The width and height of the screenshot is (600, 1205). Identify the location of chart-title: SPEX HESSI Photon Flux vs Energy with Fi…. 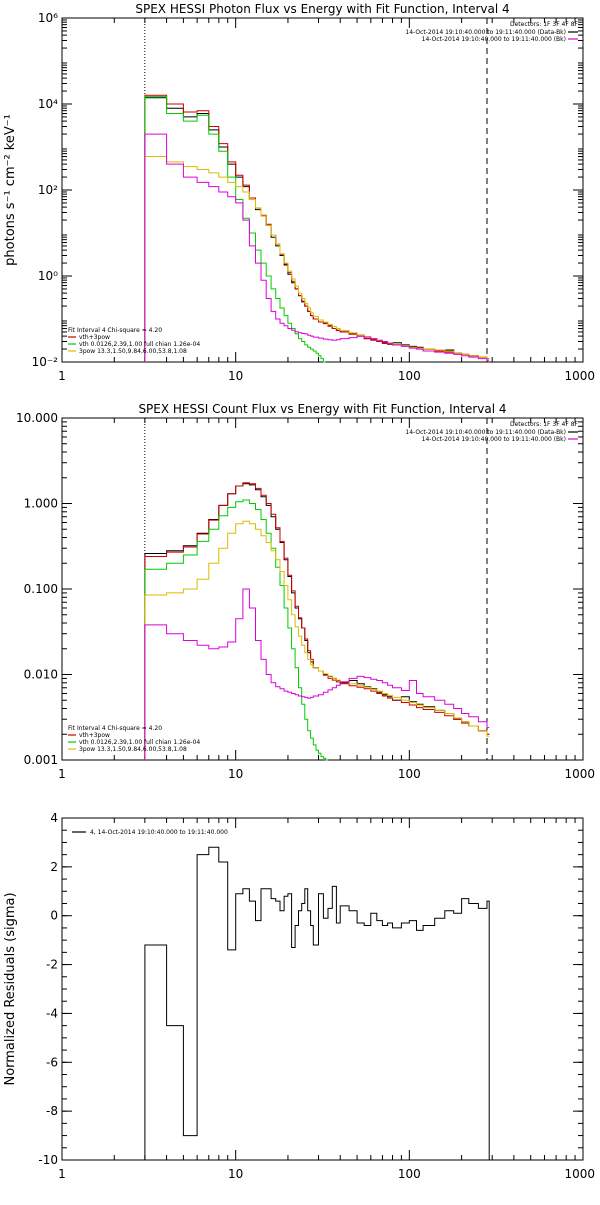
(322, 9).